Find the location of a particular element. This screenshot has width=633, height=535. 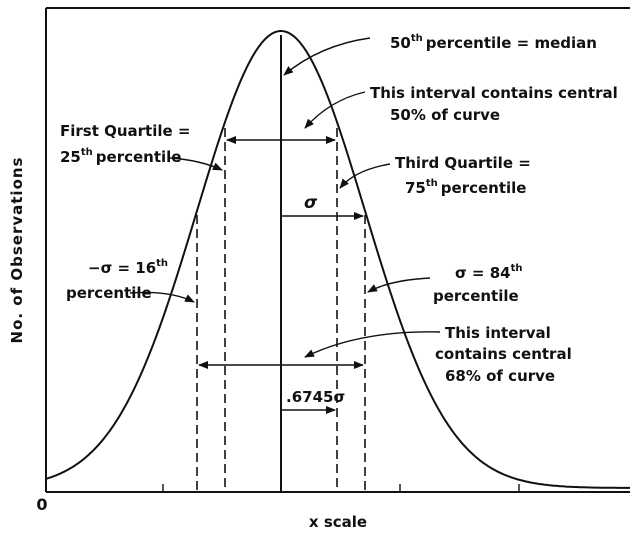

interval68-line3: 68% of curve is located at coordinates (500, 376).